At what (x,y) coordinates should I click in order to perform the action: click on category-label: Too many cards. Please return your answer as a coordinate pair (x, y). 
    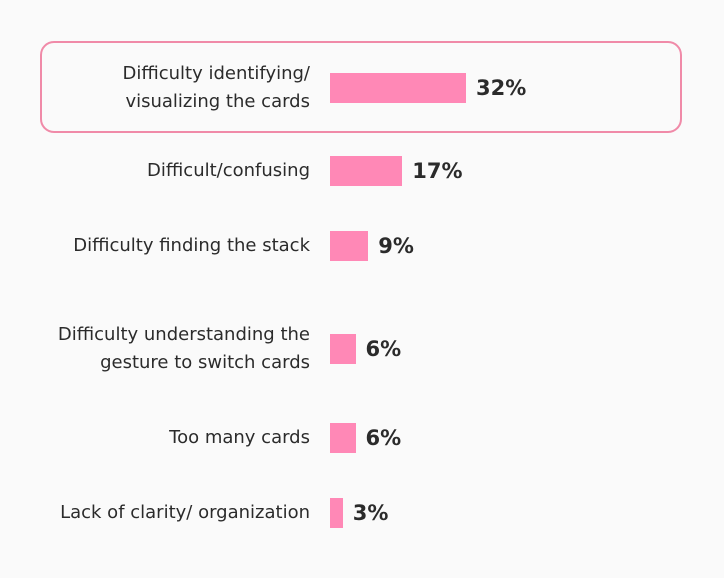
    Looking at the image, I should click on (239, 437).